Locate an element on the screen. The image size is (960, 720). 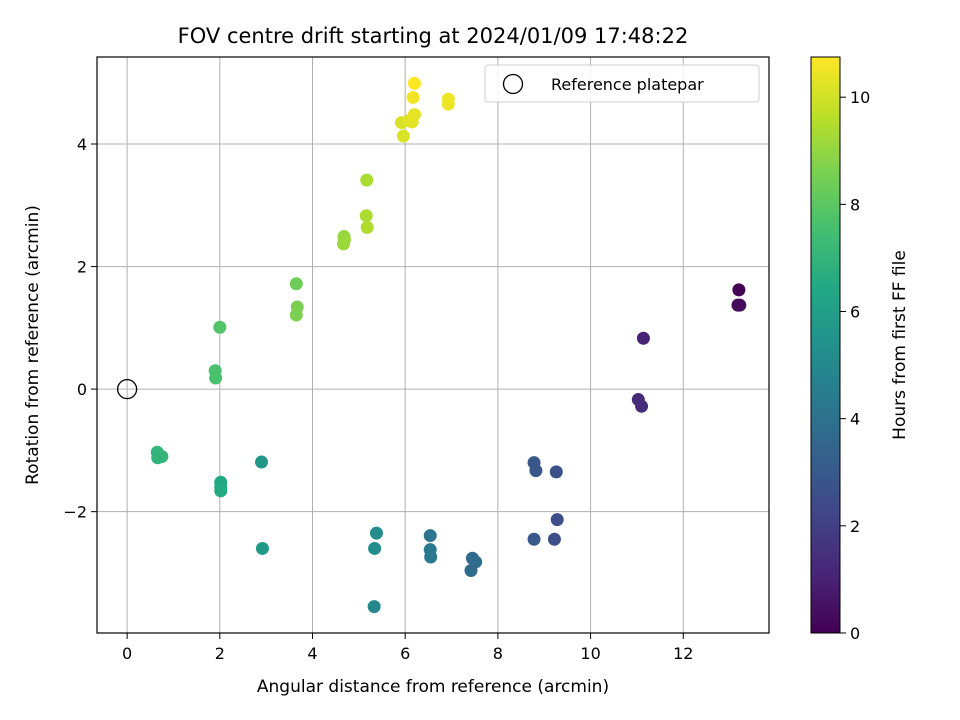
x-tick-label: 8 is located at coordinates (498, 653).